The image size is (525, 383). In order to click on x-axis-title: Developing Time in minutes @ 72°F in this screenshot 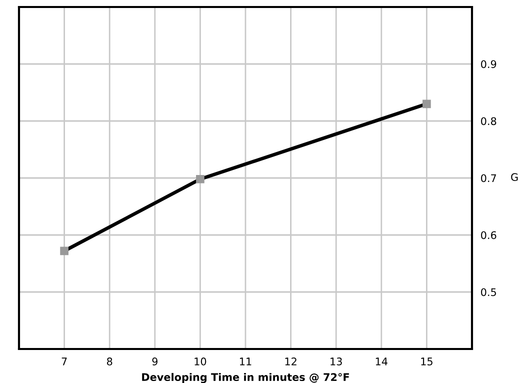, I will do `click(245, 377)`.